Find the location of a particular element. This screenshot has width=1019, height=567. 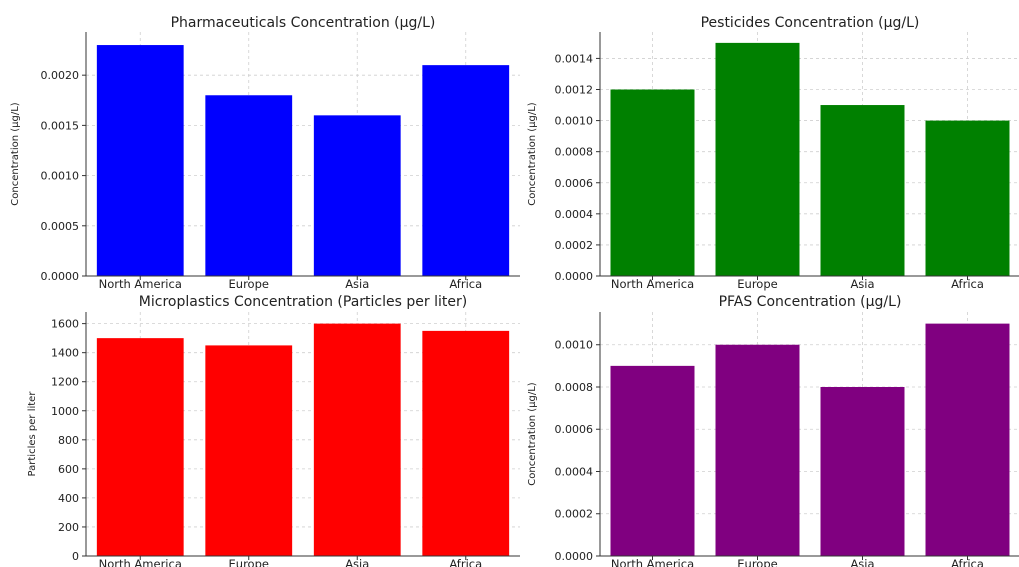

y-axis-label: Particles per liter is located at coordinates (32, 434).